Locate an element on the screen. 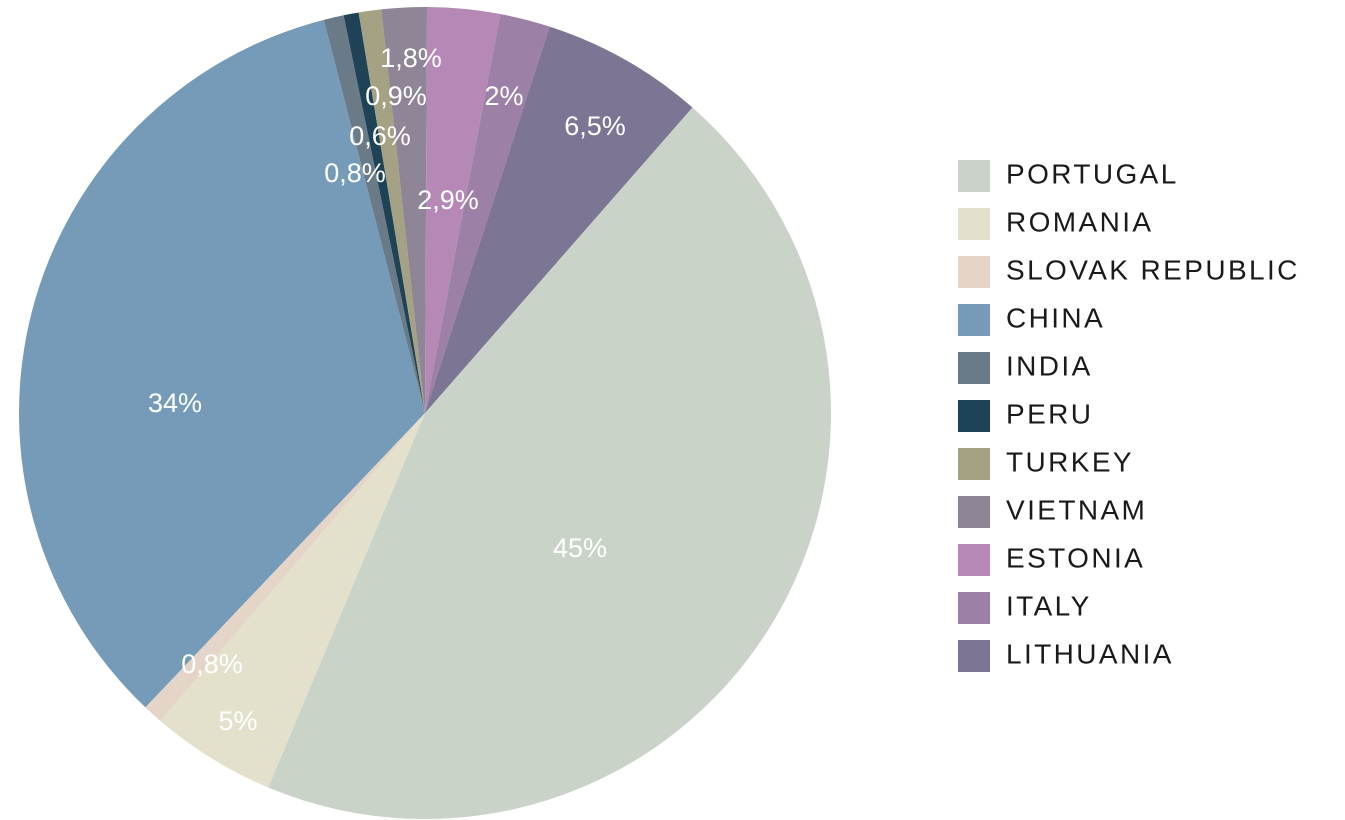 Image resolution: width=1345 pixels, height=820 pixels. data-label: 5% is located at coordinates (237, 721).